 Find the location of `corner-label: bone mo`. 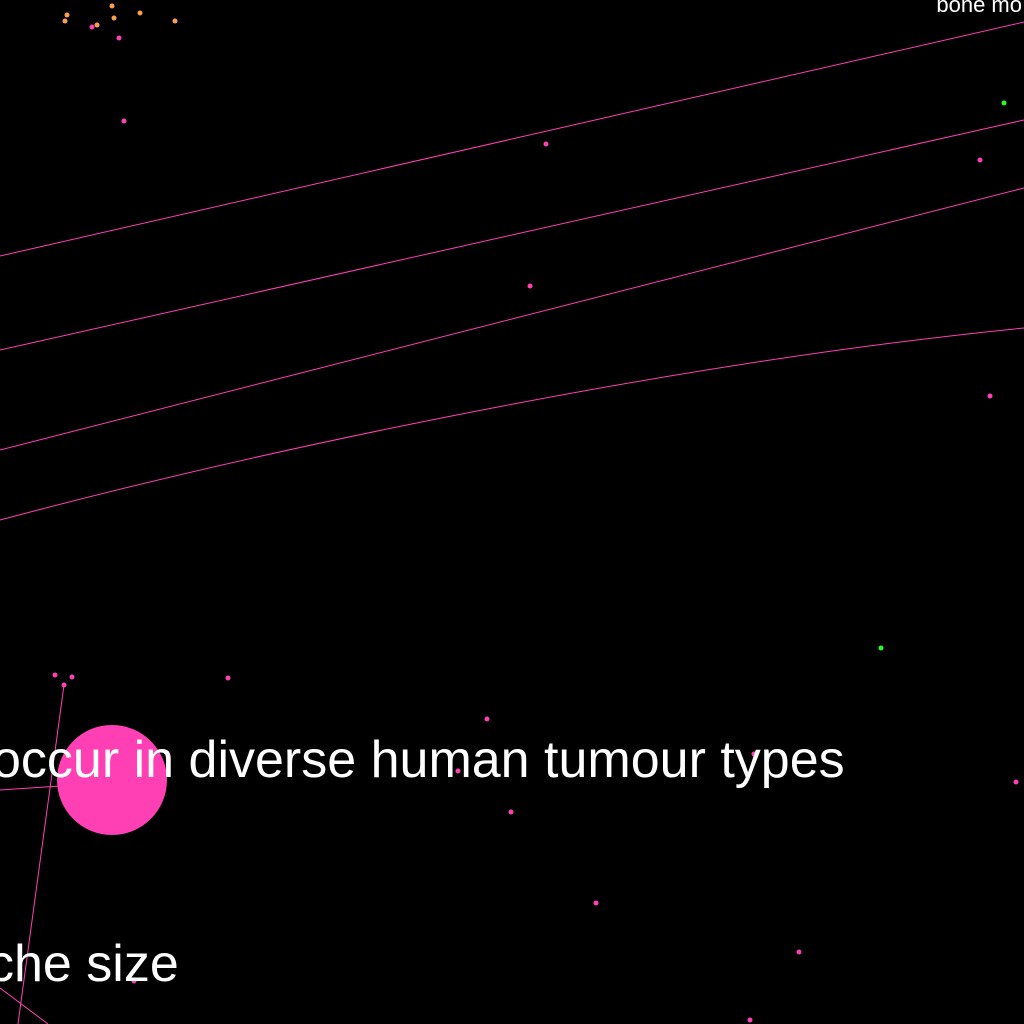

corner-label: bone mo is located at coordinates (979, 8).